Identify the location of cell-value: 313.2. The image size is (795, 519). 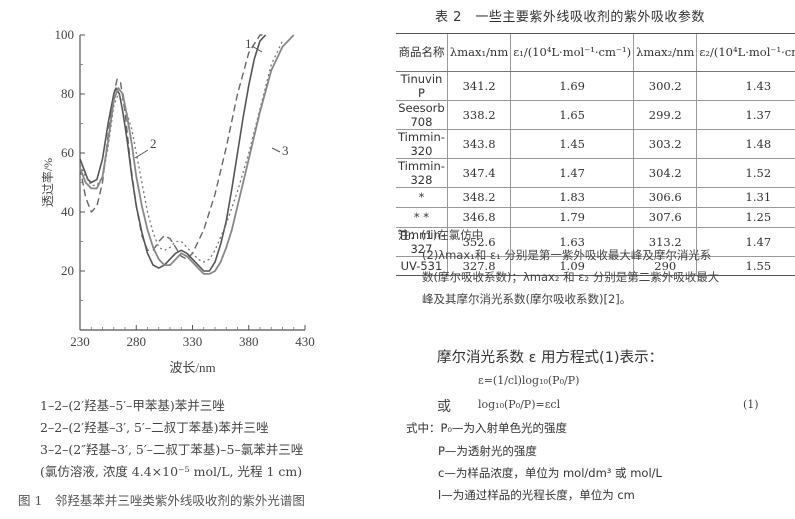
(665, 242).